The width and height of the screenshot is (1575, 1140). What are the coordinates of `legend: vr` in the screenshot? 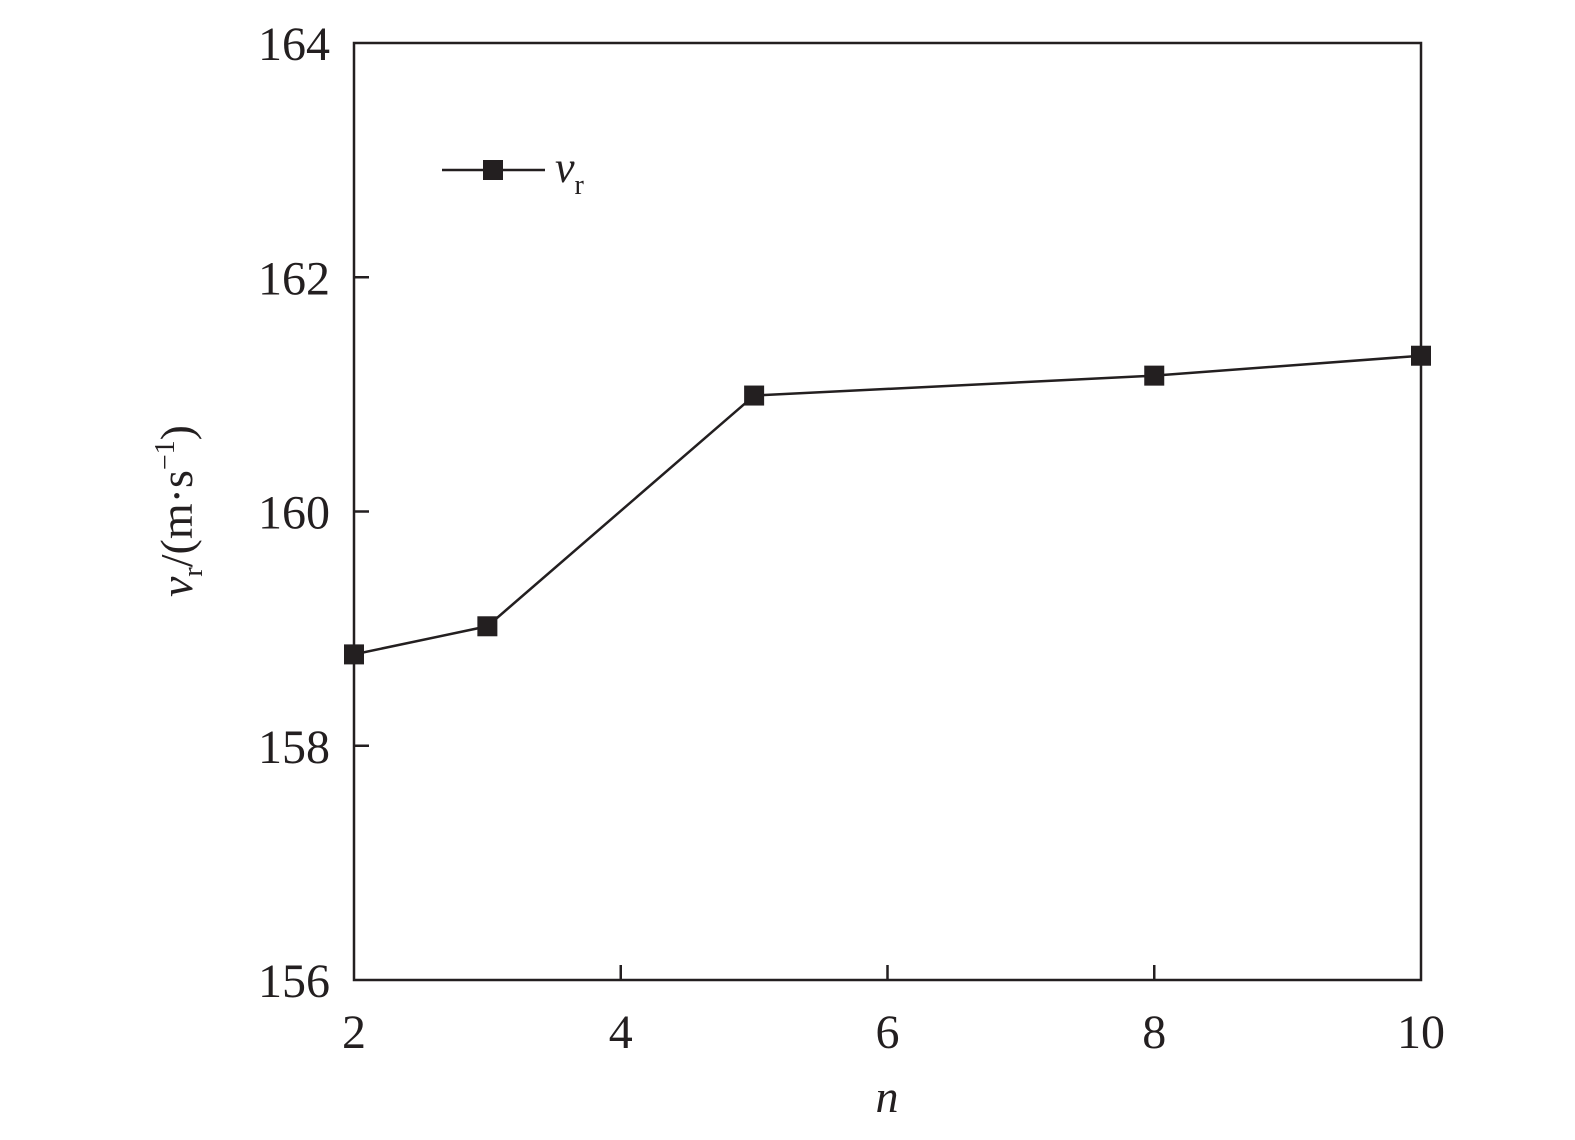 It's located at (513, 172).